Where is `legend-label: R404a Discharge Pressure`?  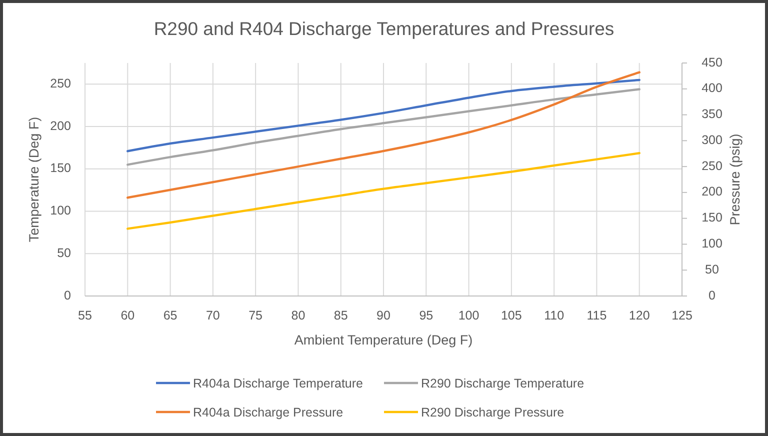
legend-label: R404a Discharge Pressure is located at coordinates (268, 412).